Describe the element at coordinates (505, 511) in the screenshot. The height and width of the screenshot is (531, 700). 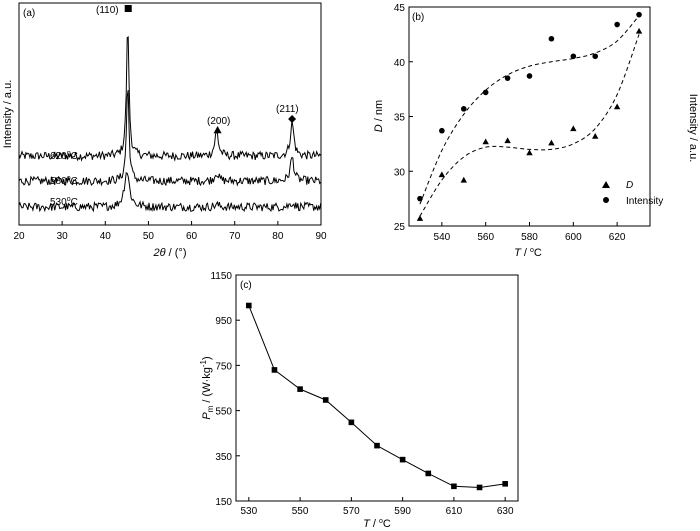
I see `panel-c-x-tick-label: 630` at that location.